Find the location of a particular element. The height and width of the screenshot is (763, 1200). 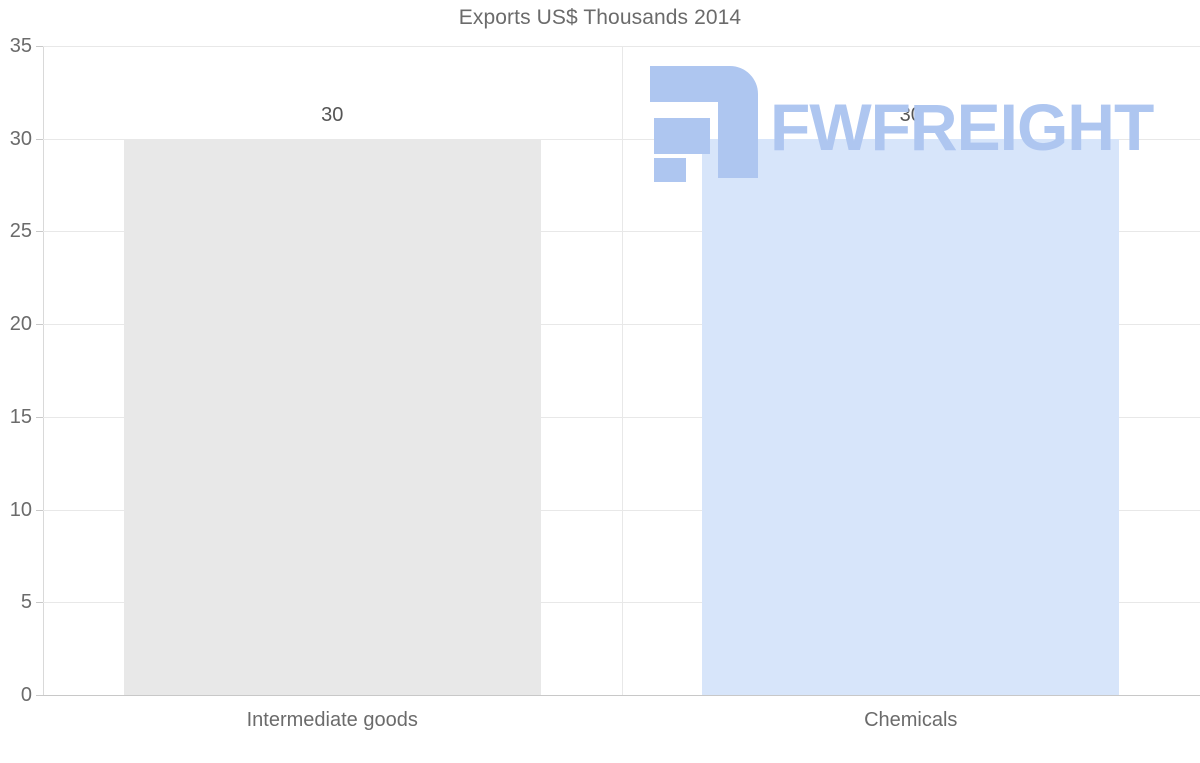

y-tick-label-30: 30 is located at coordinates (20, 138).